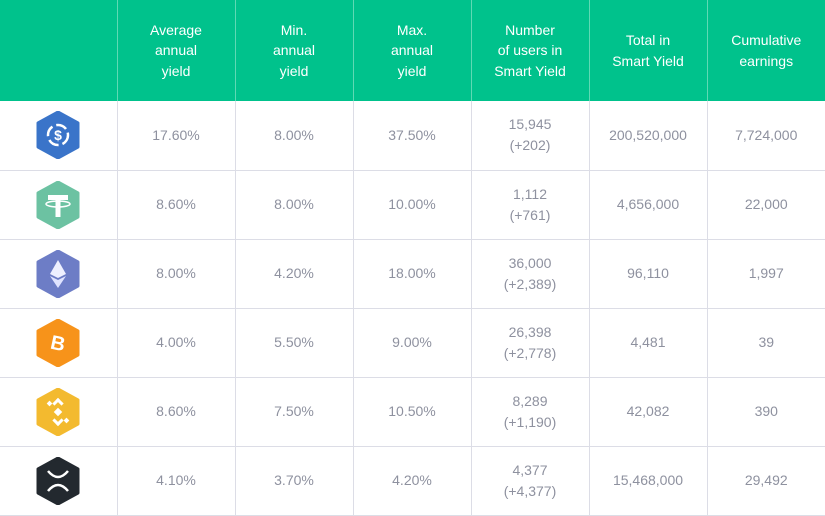  I want to click on max-yield-cell: 37.50%, so click(411, 136).